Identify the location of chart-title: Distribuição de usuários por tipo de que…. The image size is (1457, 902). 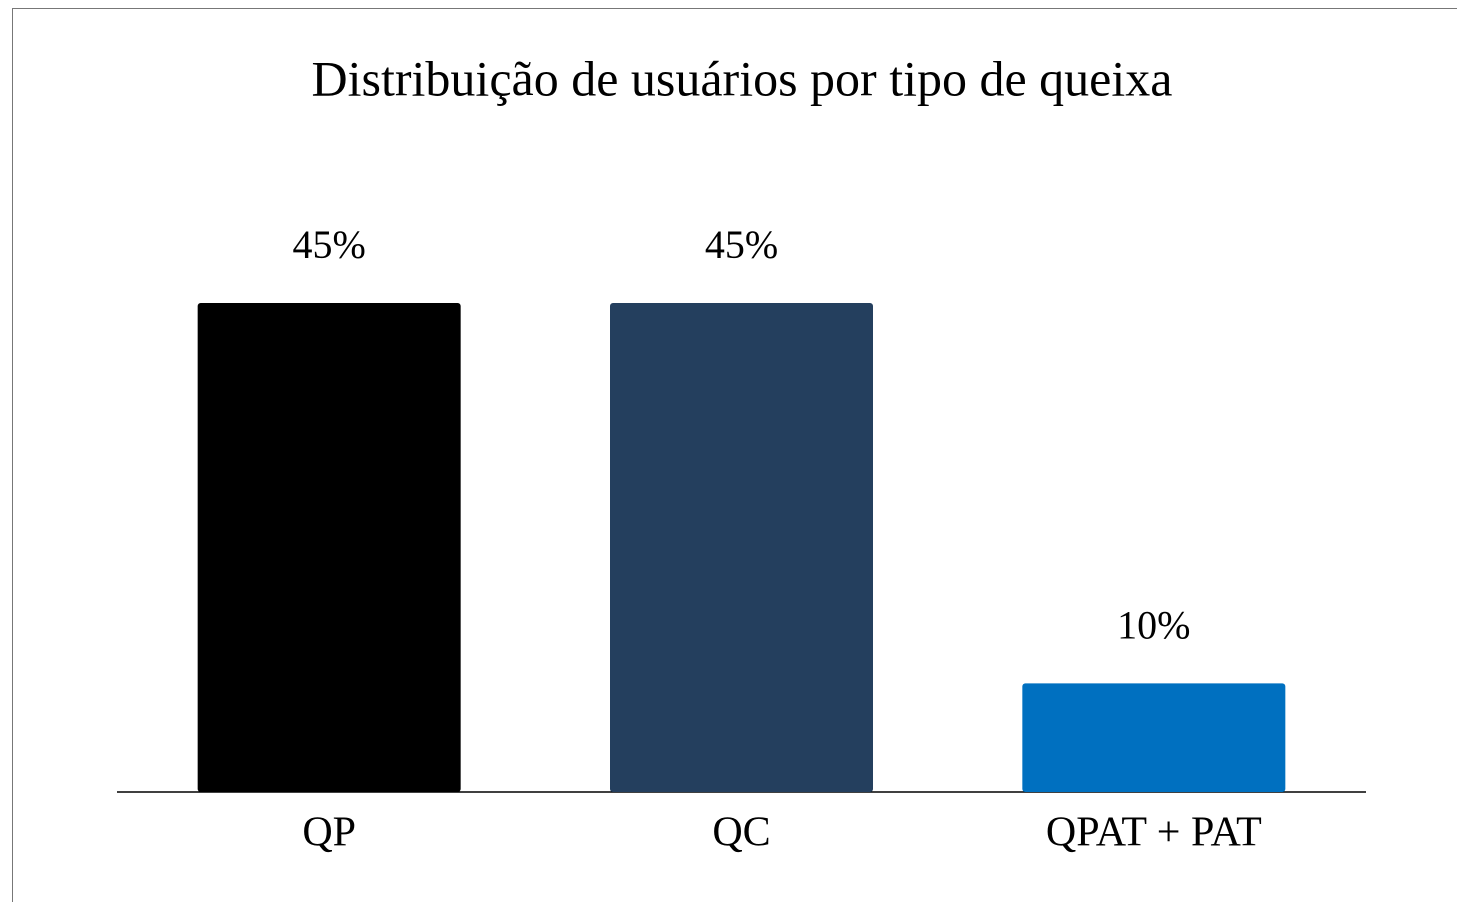
(742, 78).